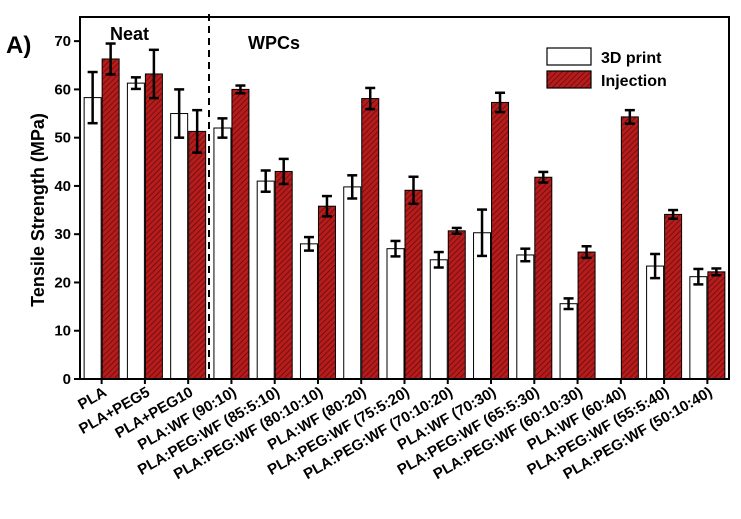 The image size is (741, 519). I want to click on group-label-wpcs: WPCs, so click(274, 43).